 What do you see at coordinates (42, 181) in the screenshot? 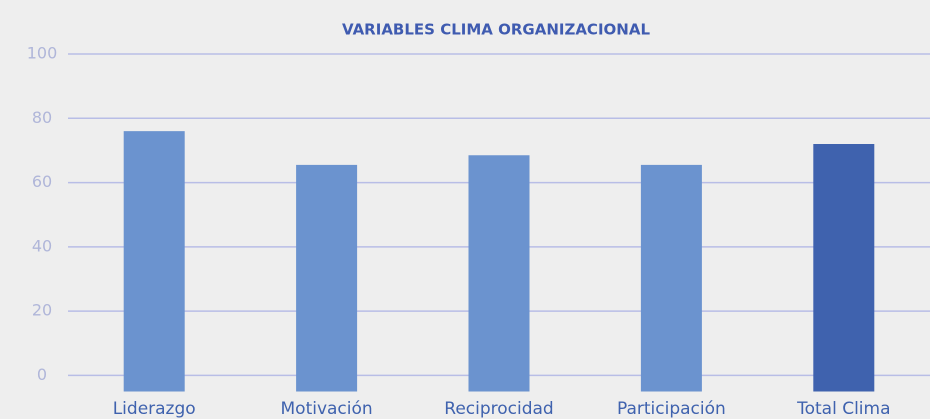
I see `y-tick-label: 60` at bounding box center [42, 181].